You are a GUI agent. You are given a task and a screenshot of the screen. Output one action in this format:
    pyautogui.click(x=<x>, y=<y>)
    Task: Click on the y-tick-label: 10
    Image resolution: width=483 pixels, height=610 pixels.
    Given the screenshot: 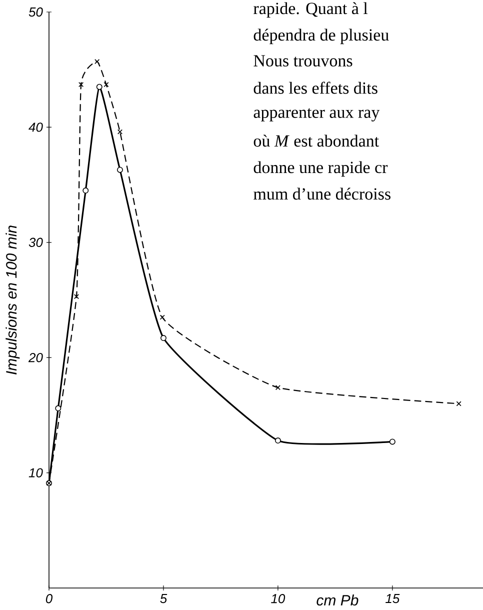 What is the action you would take?
    pyautogui.click(x=35, y=473)
    